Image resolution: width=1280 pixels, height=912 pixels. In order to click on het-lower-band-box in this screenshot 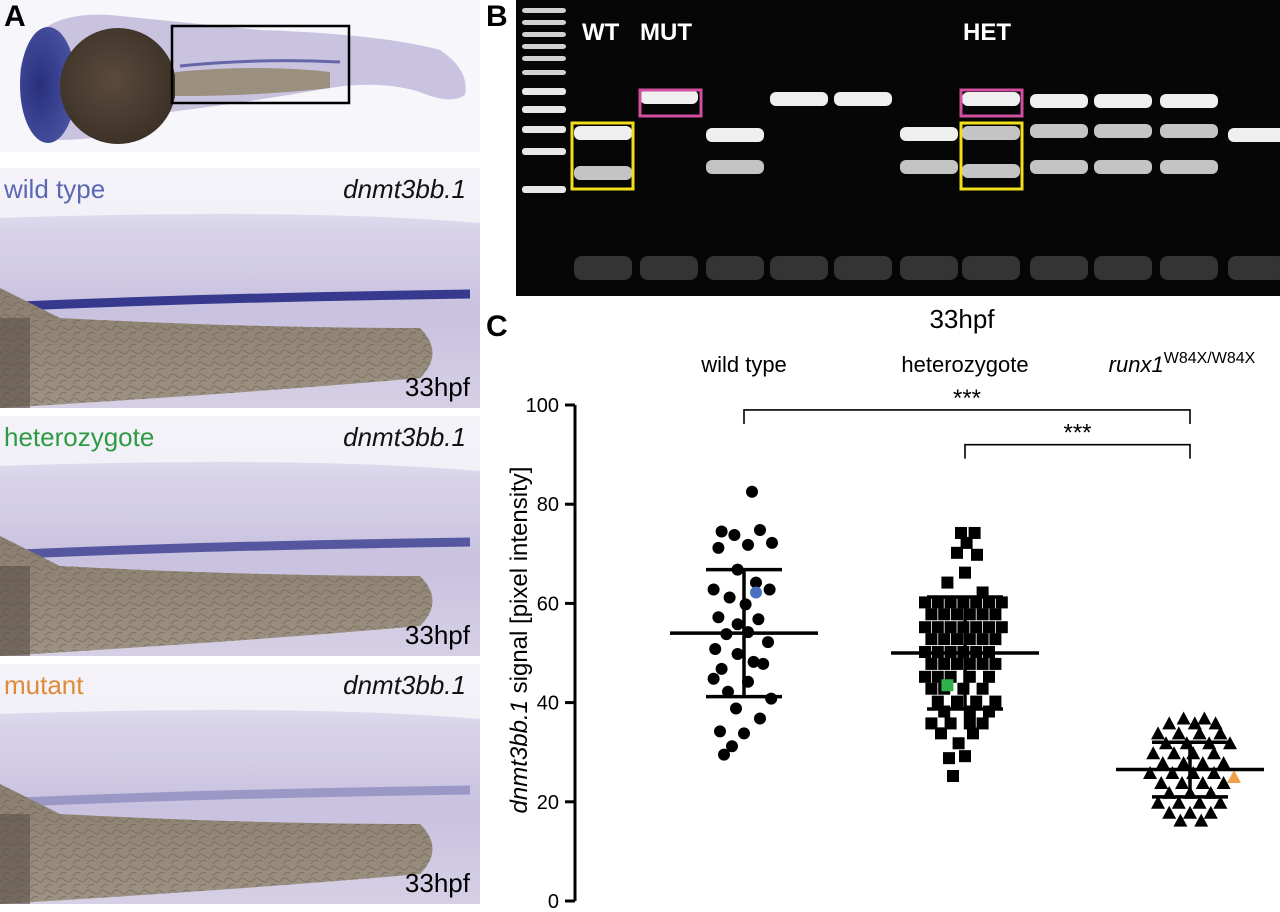, I will do `click(991, 156)`.